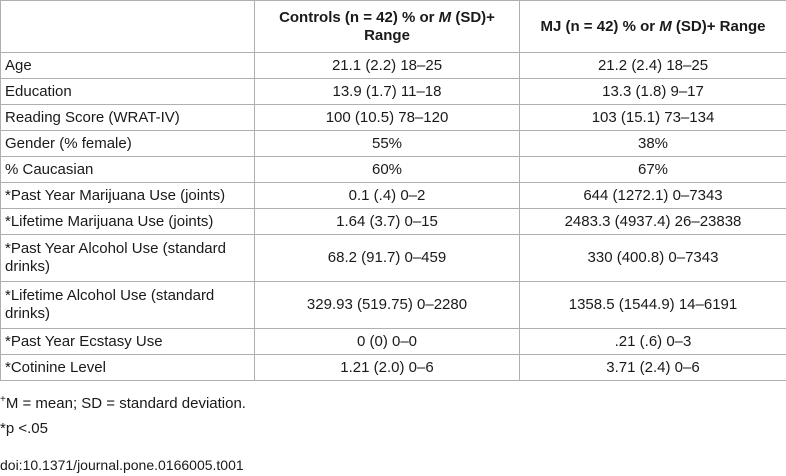  Describe the element at coordinates (127, 143) in the screenshot. I see `row-label: Gender (% female)` at that location.